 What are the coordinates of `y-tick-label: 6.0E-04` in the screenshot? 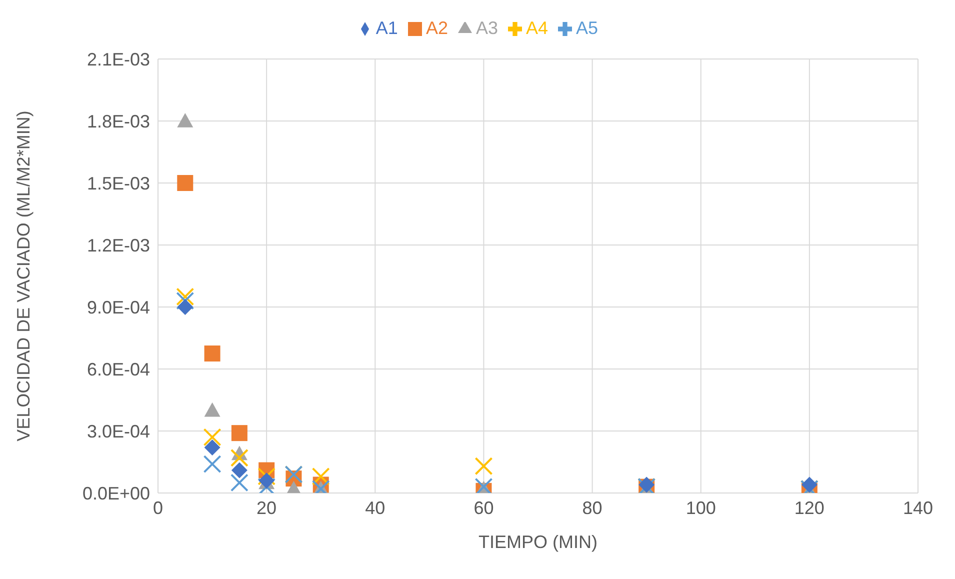 It's located at (118, 369).